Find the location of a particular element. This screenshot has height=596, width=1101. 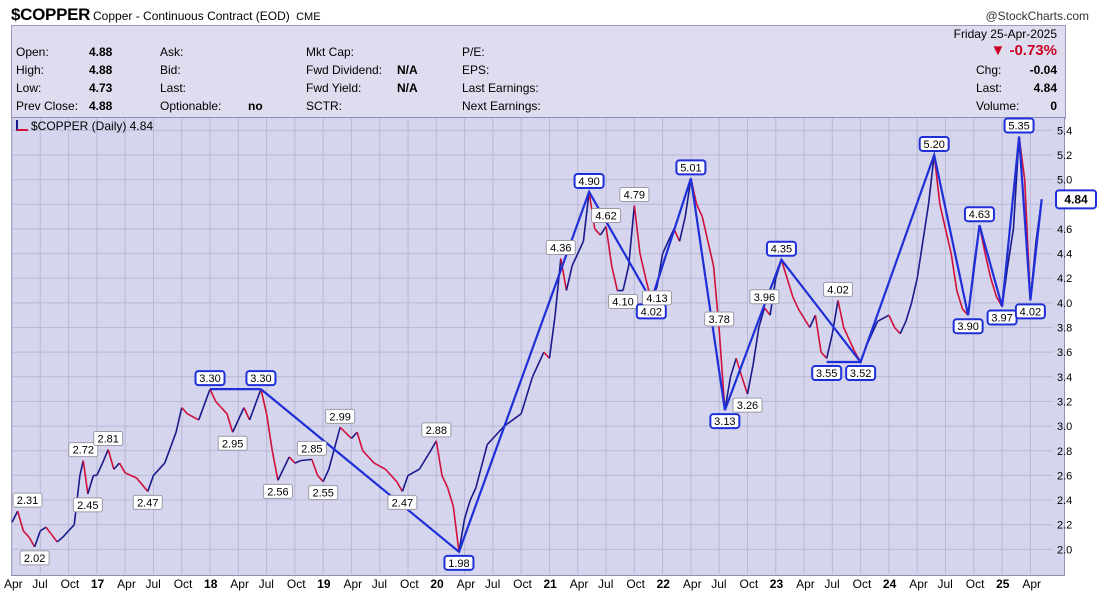

price-label: 2.99 is located at coordinates (339, 417).